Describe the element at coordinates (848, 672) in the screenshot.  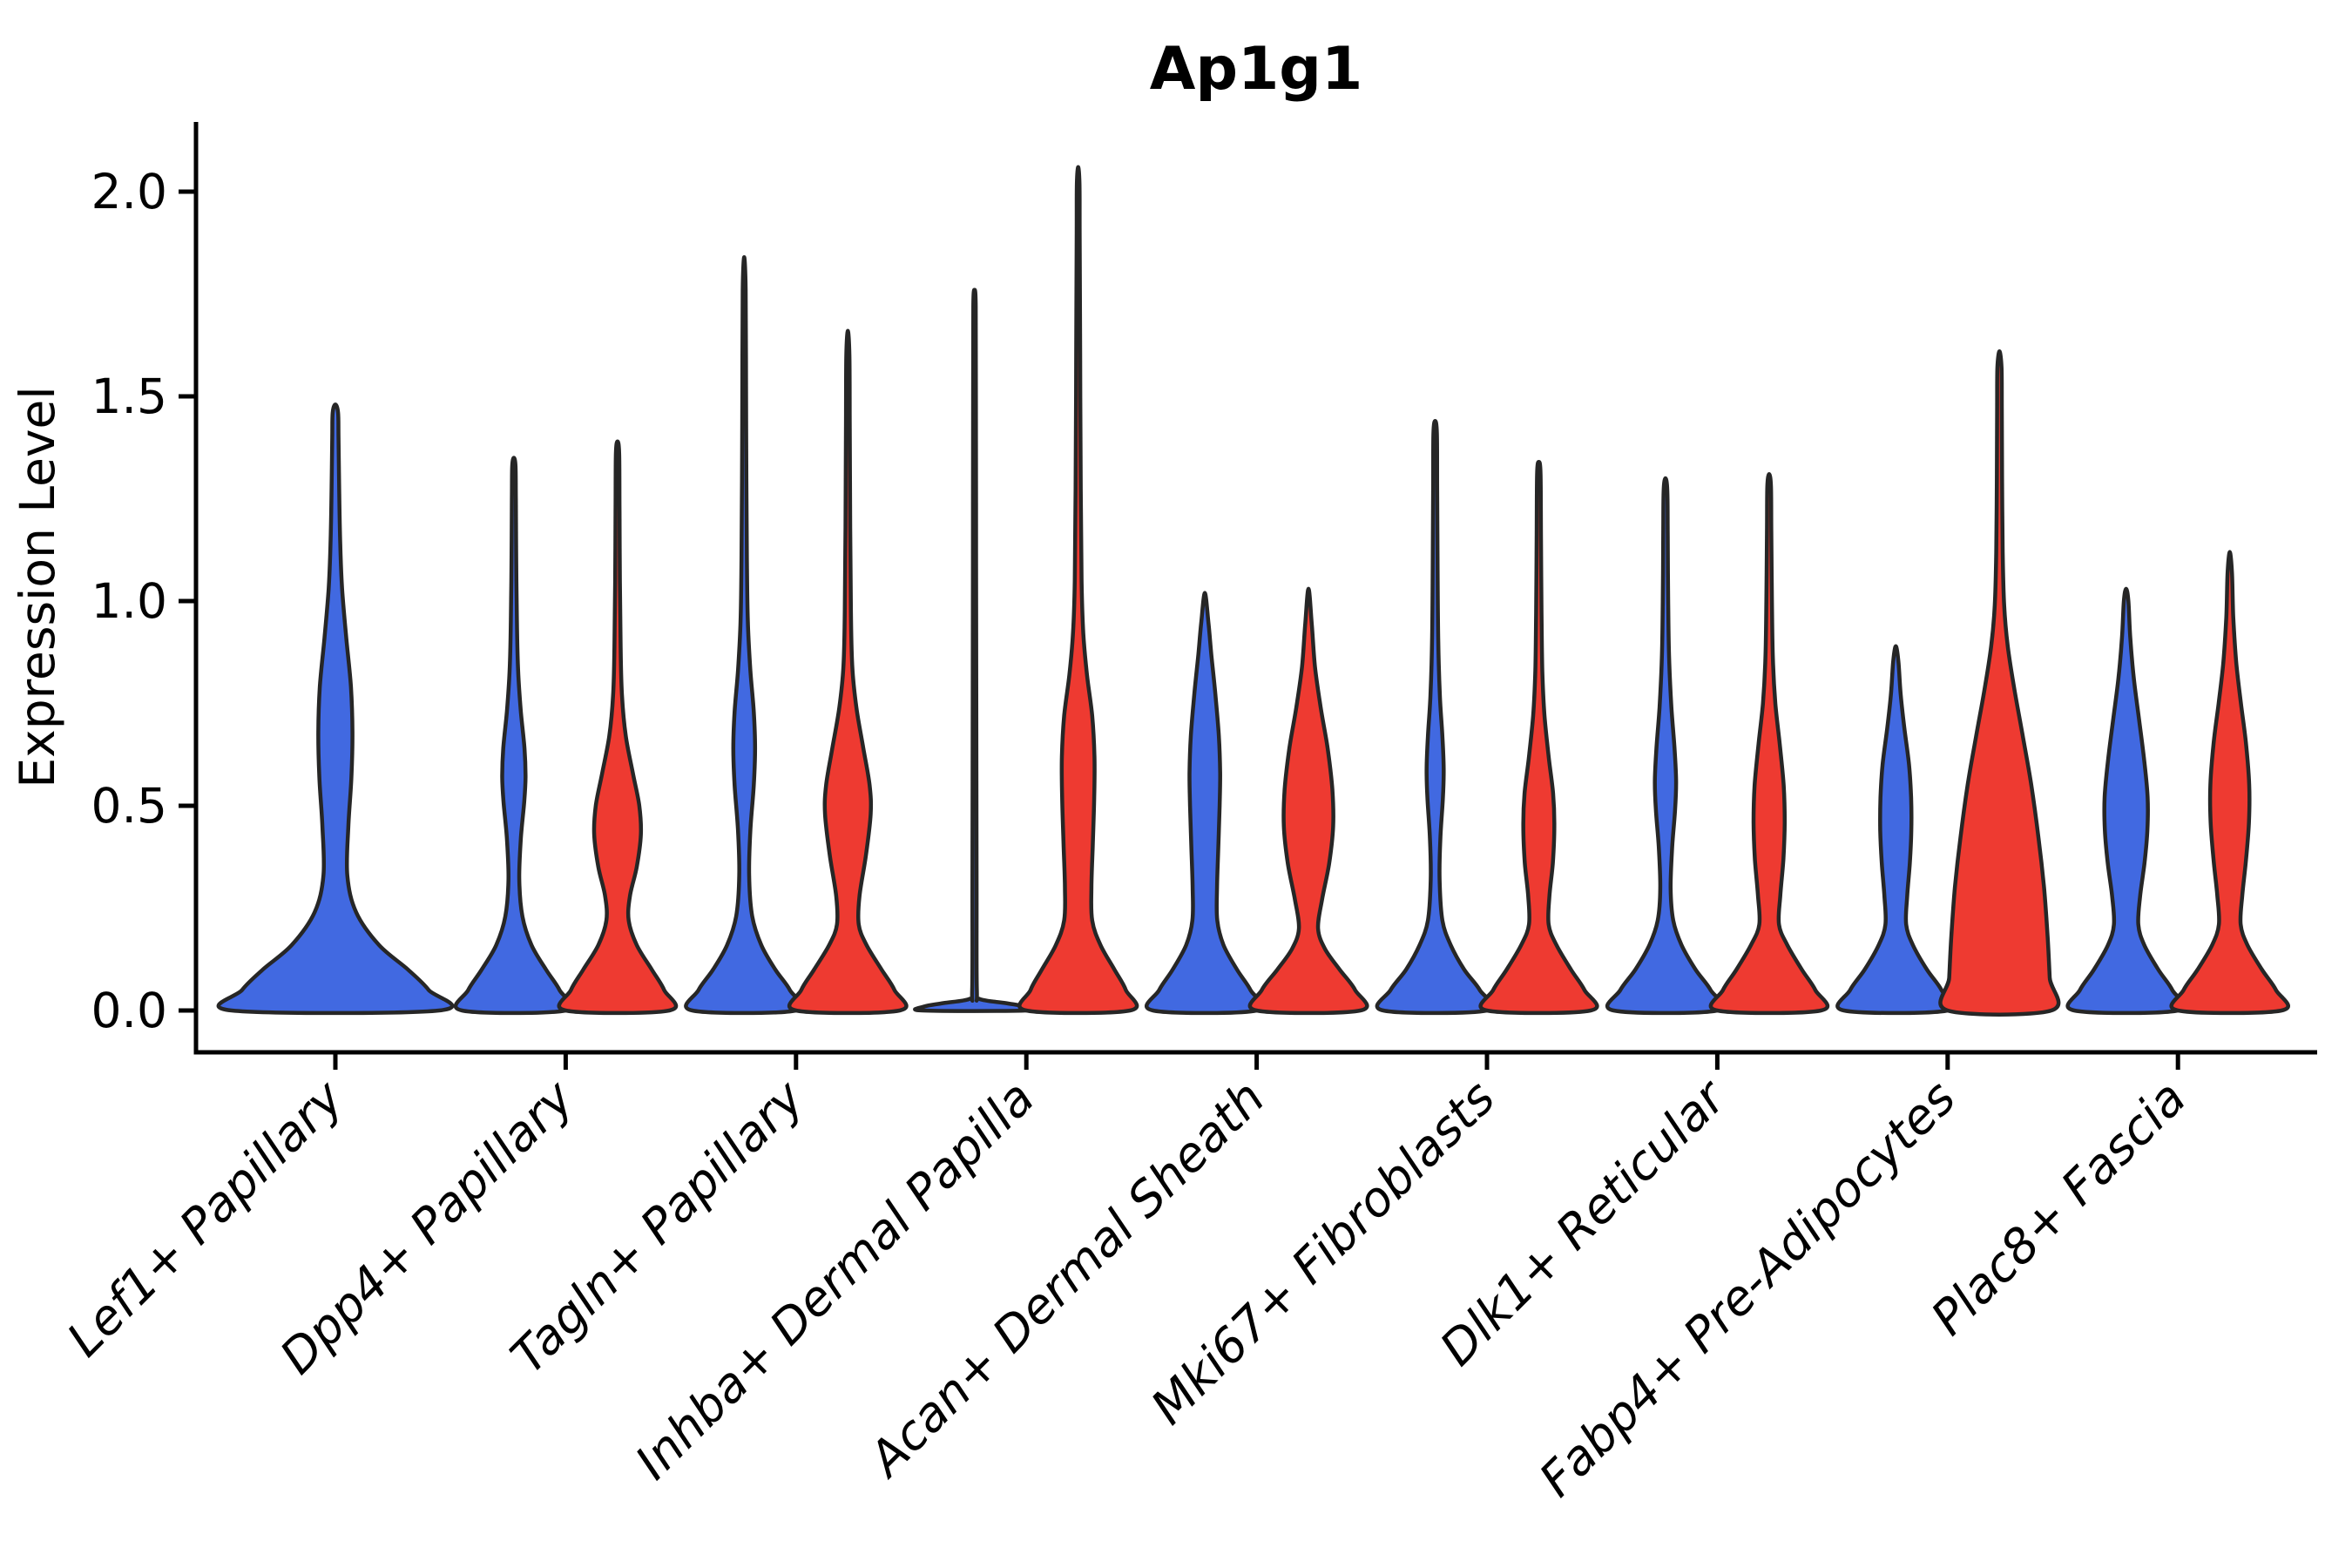
I see `violin-tagln-papillary-red` at that location.